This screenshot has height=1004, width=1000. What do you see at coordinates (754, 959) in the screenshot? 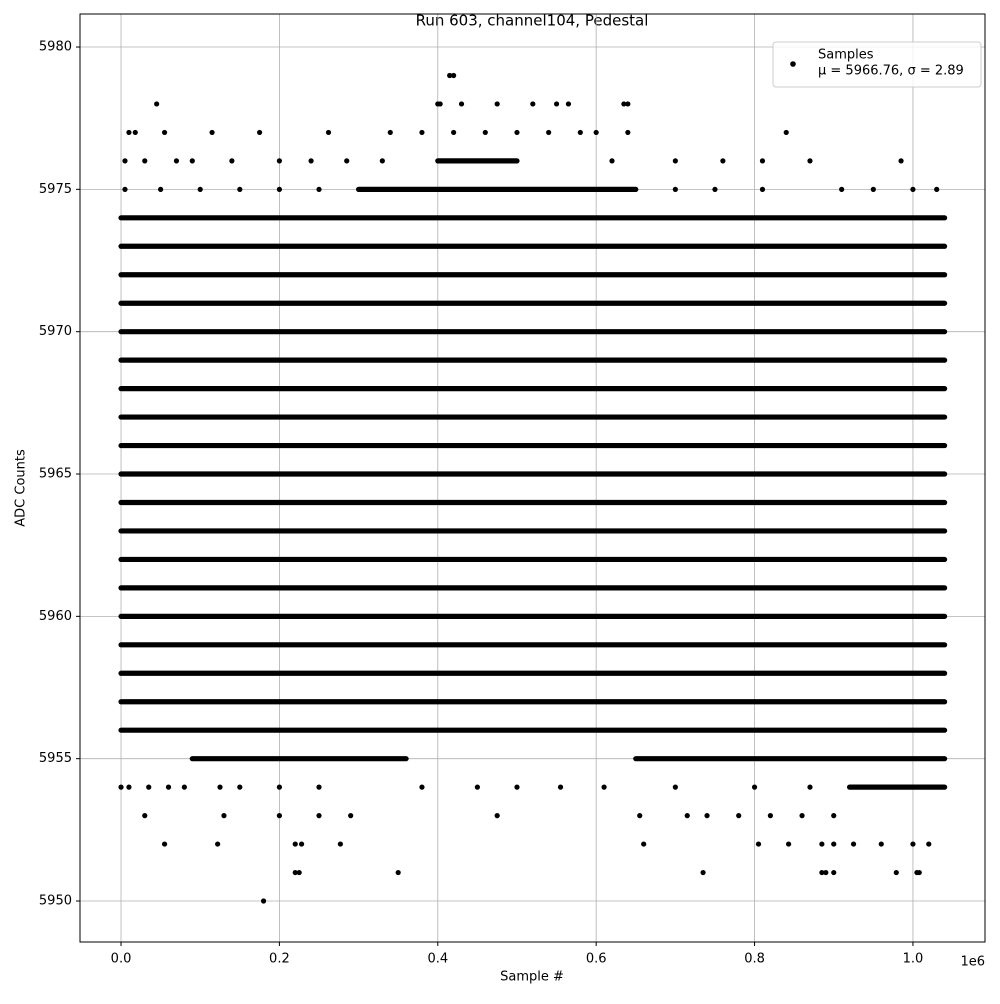
I see `x-tick-label: 0.8` at bounding box center [754, 959].